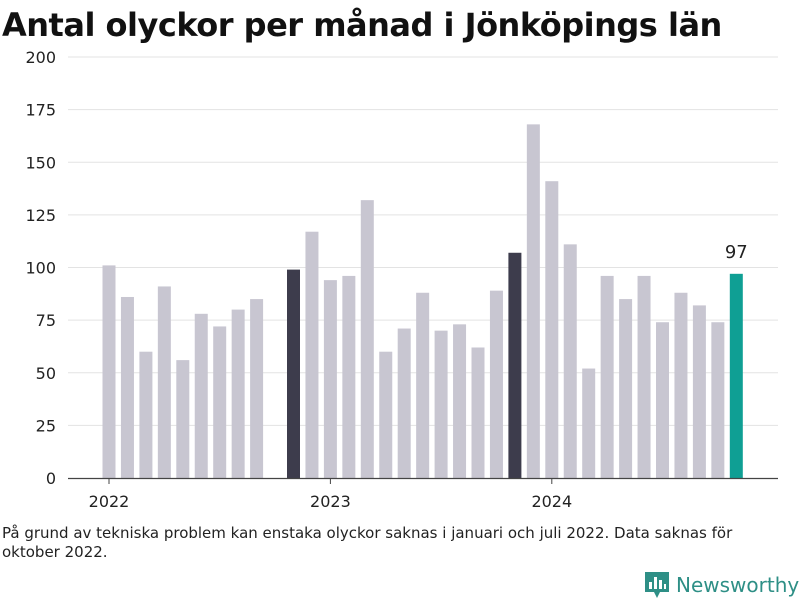 The height and width of the screenshot is (600, 800). I want to click on y-tick-label: 0, so click(51, 478).